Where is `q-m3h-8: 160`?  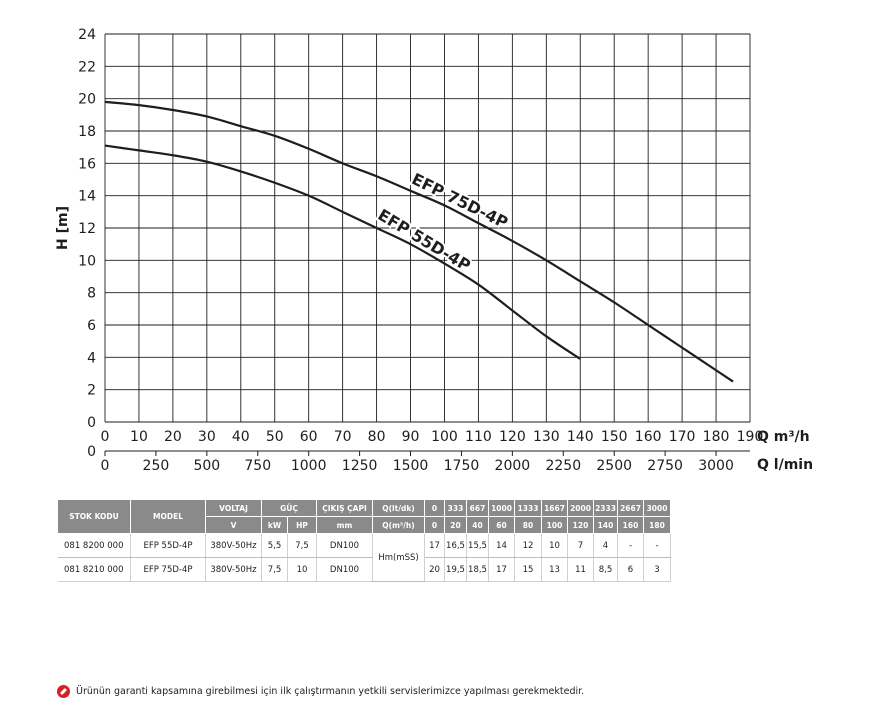
q-m3h-8: 160 is located at coordinates (630, 525).